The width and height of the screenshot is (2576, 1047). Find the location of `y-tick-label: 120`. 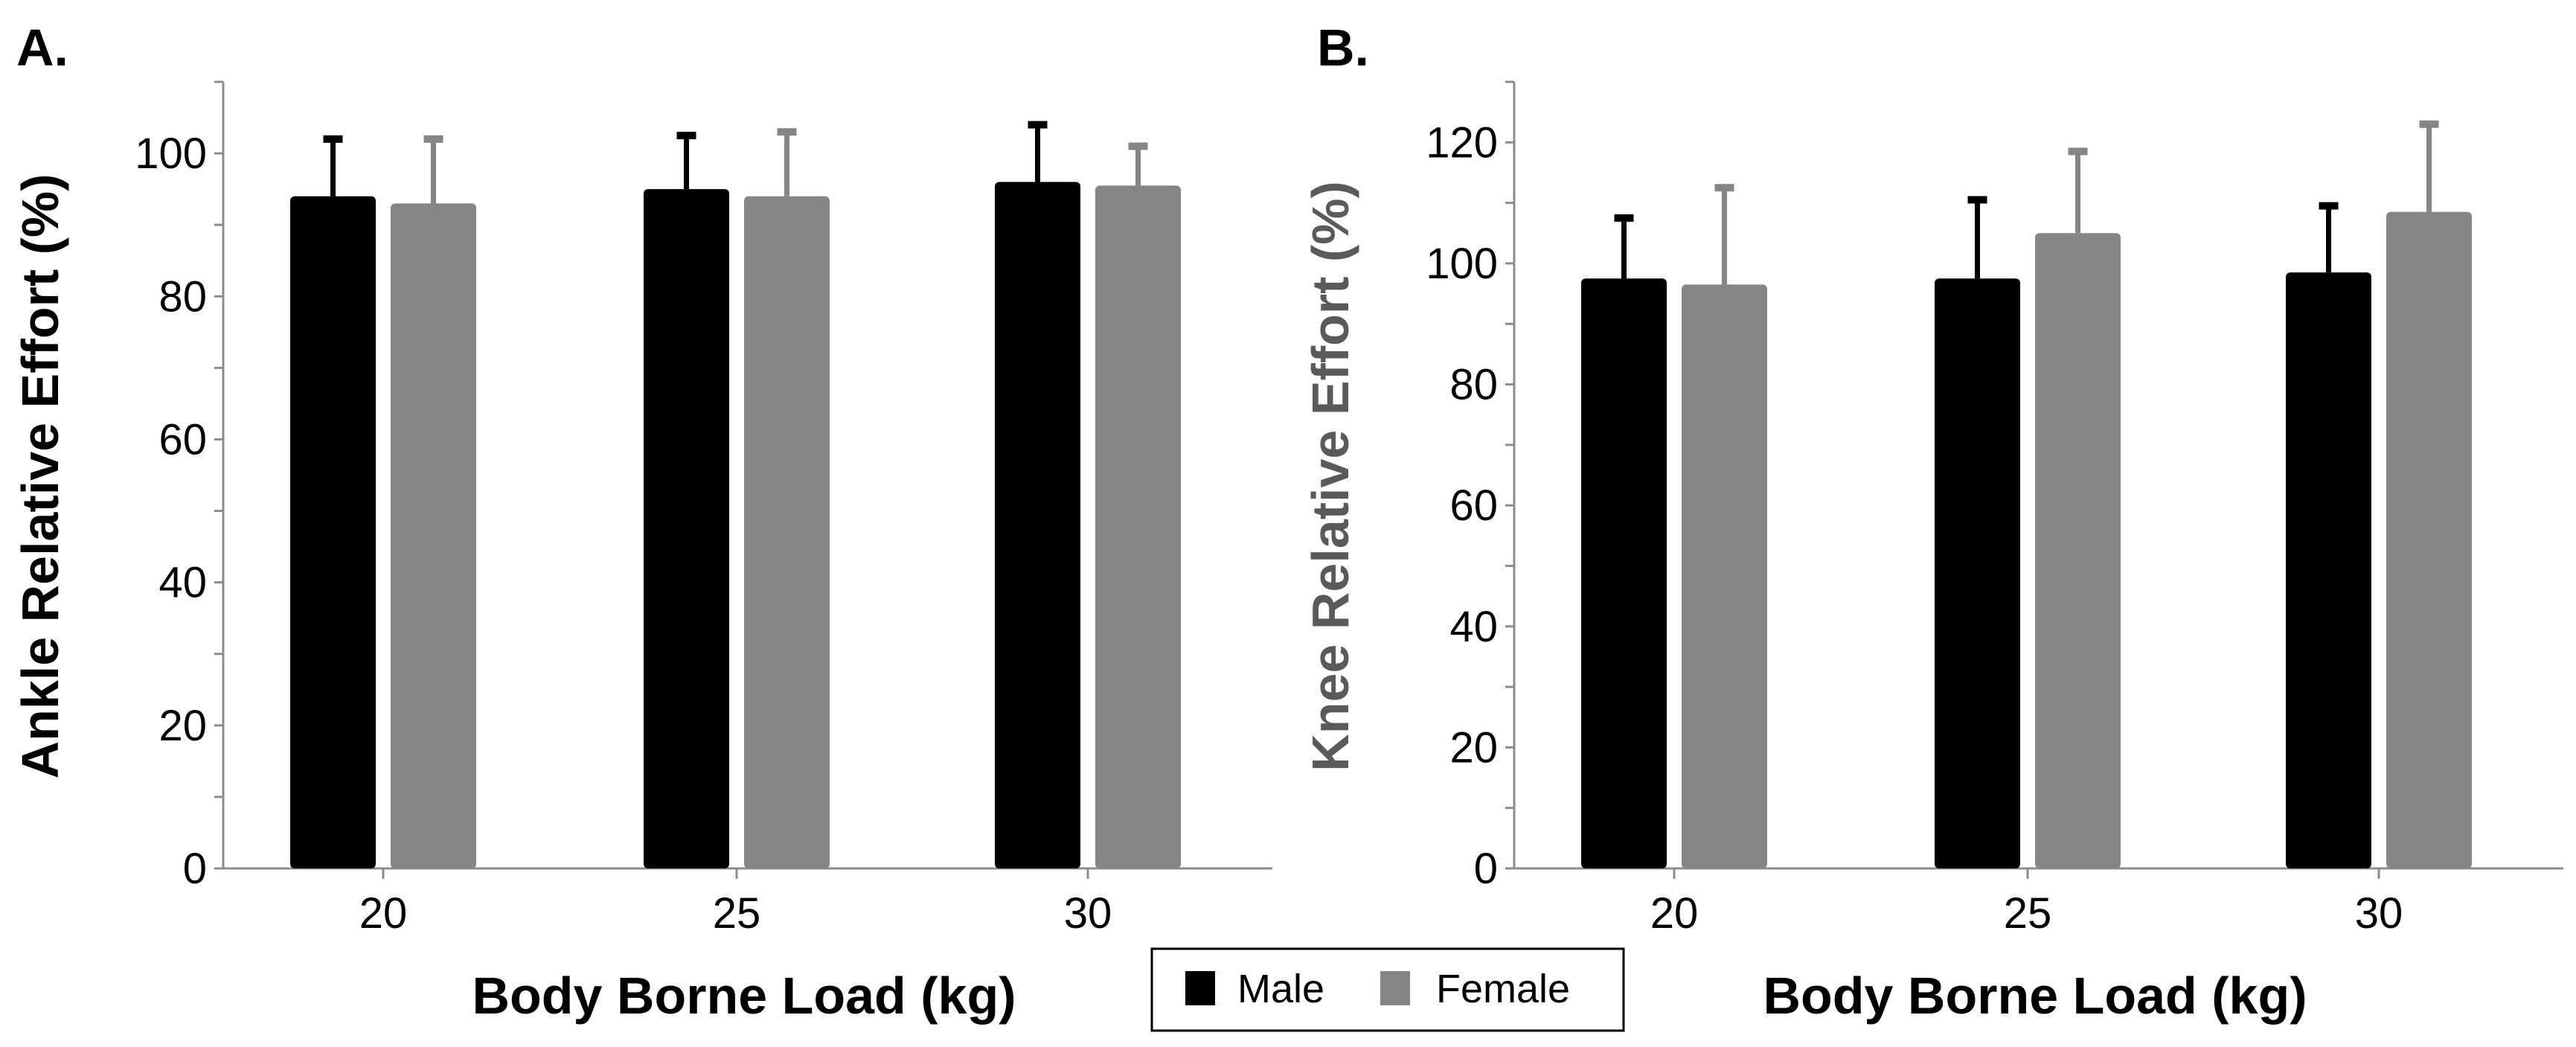

y-tick-label: 120 is located at coordinates (1462, 142).